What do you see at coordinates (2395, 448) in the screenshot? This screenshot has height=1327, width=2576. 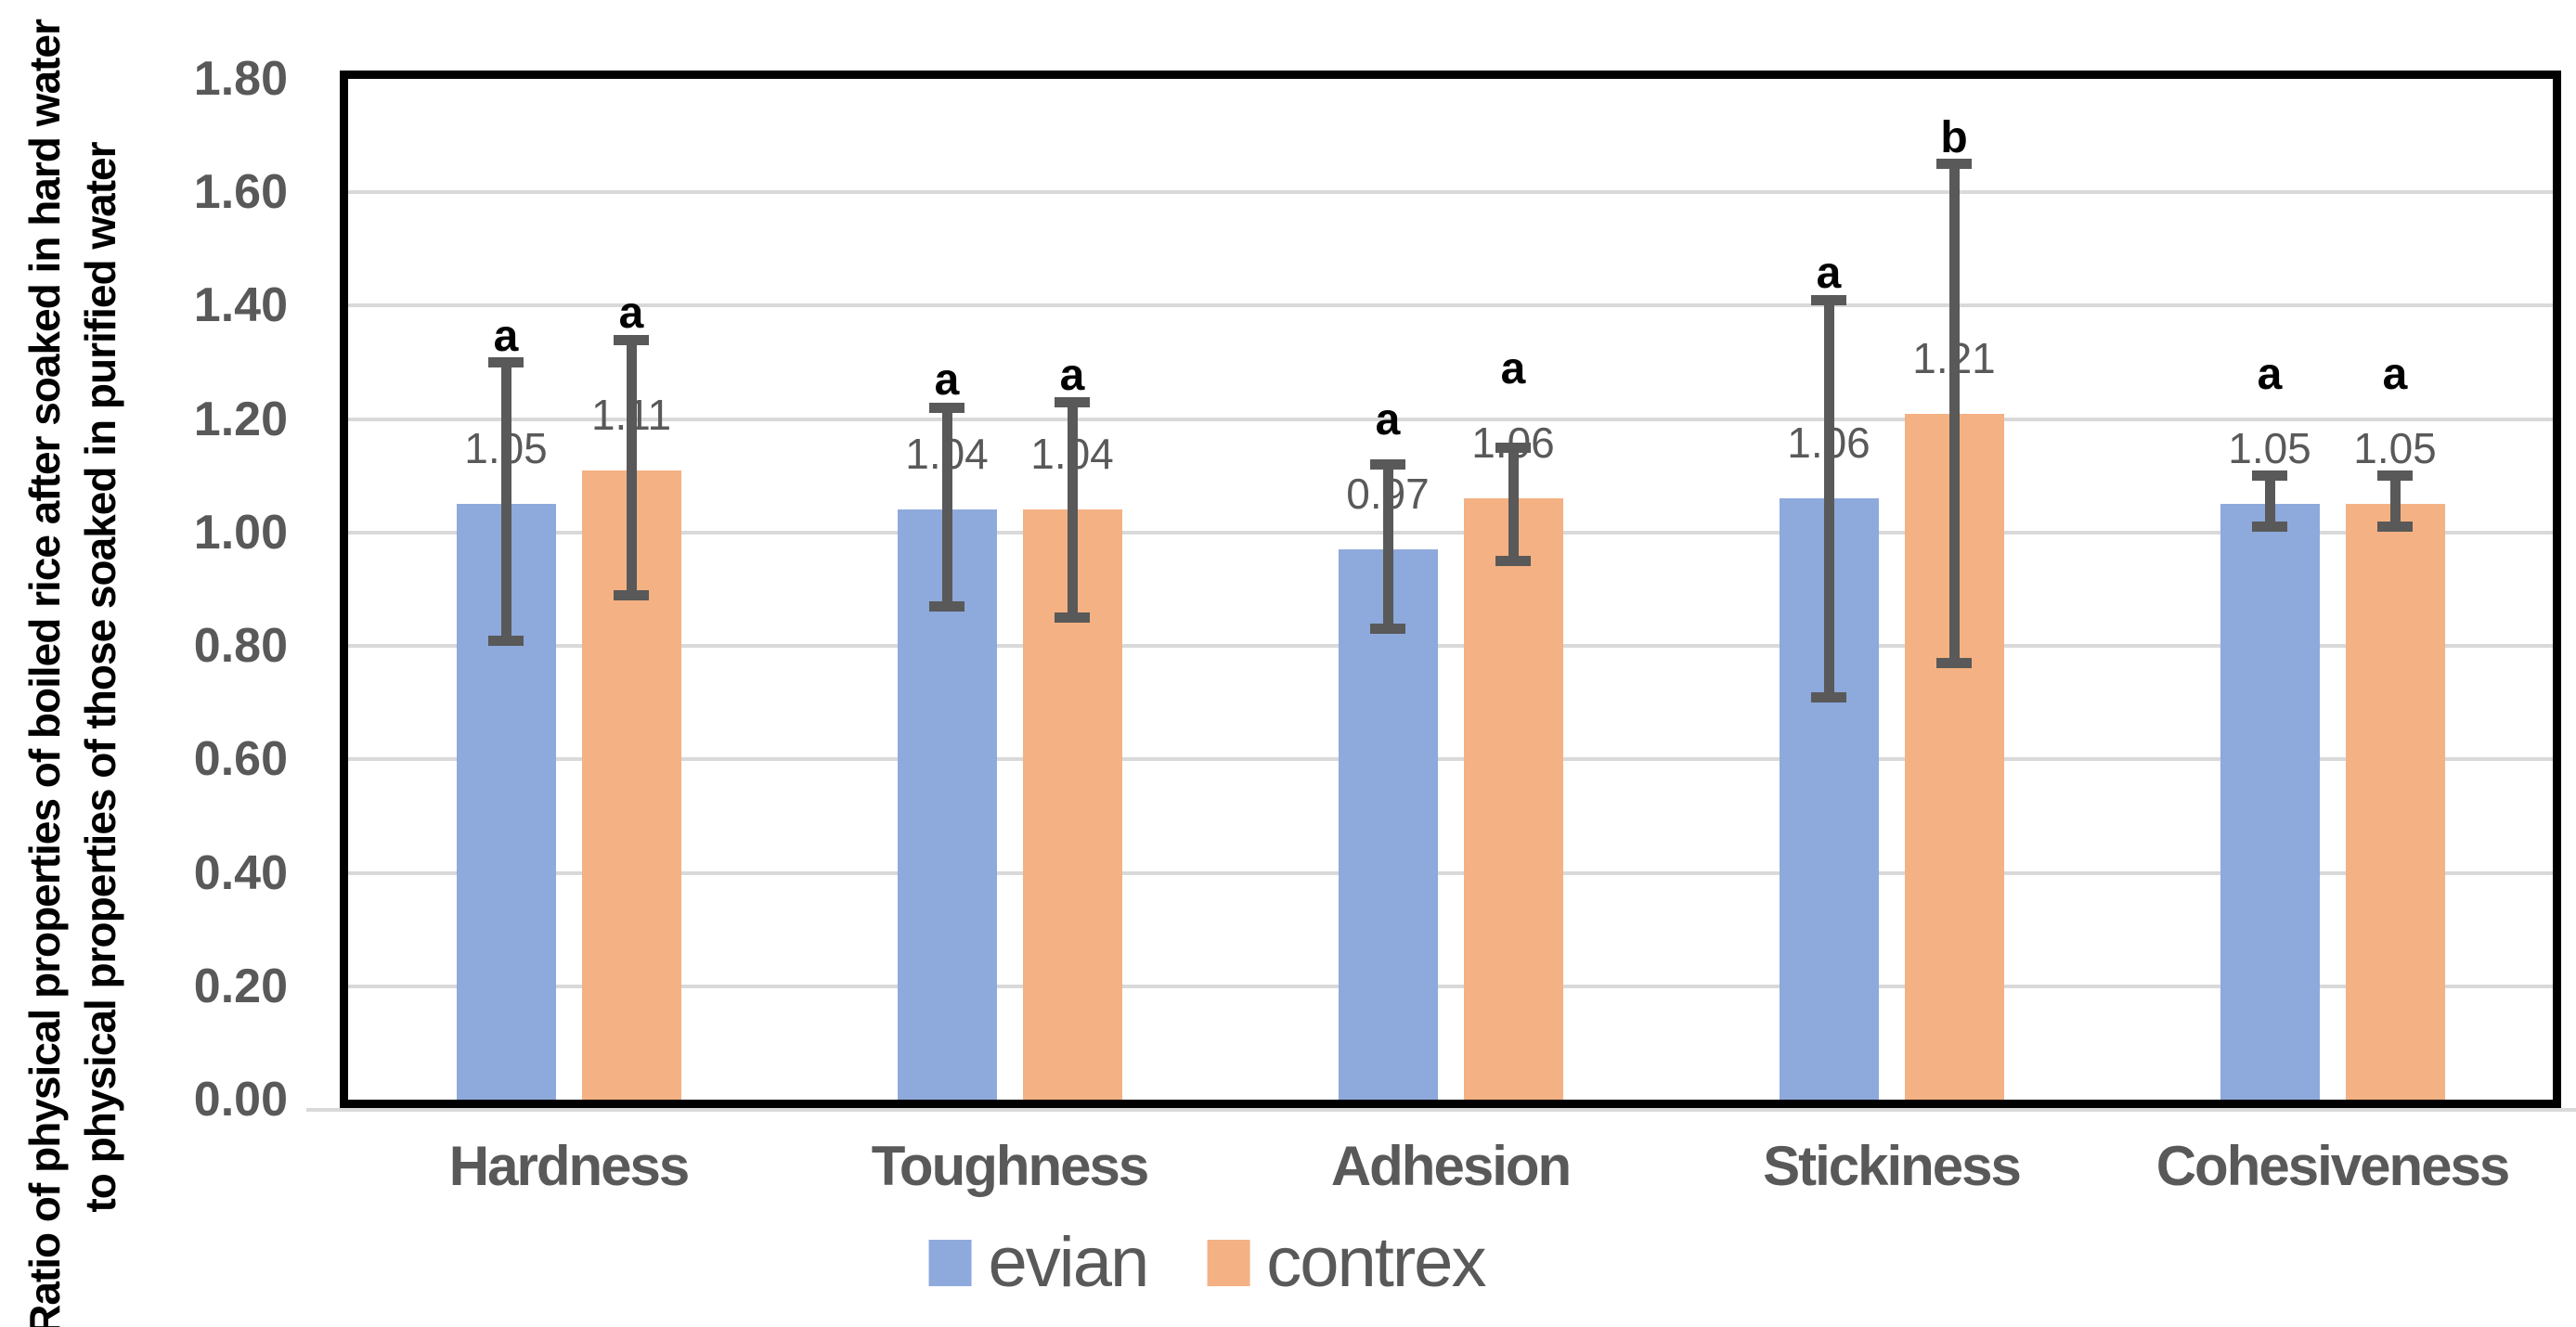 I see `data-label-contrex-cohesiveness: 1.05` at bounding box center [2395, 448].